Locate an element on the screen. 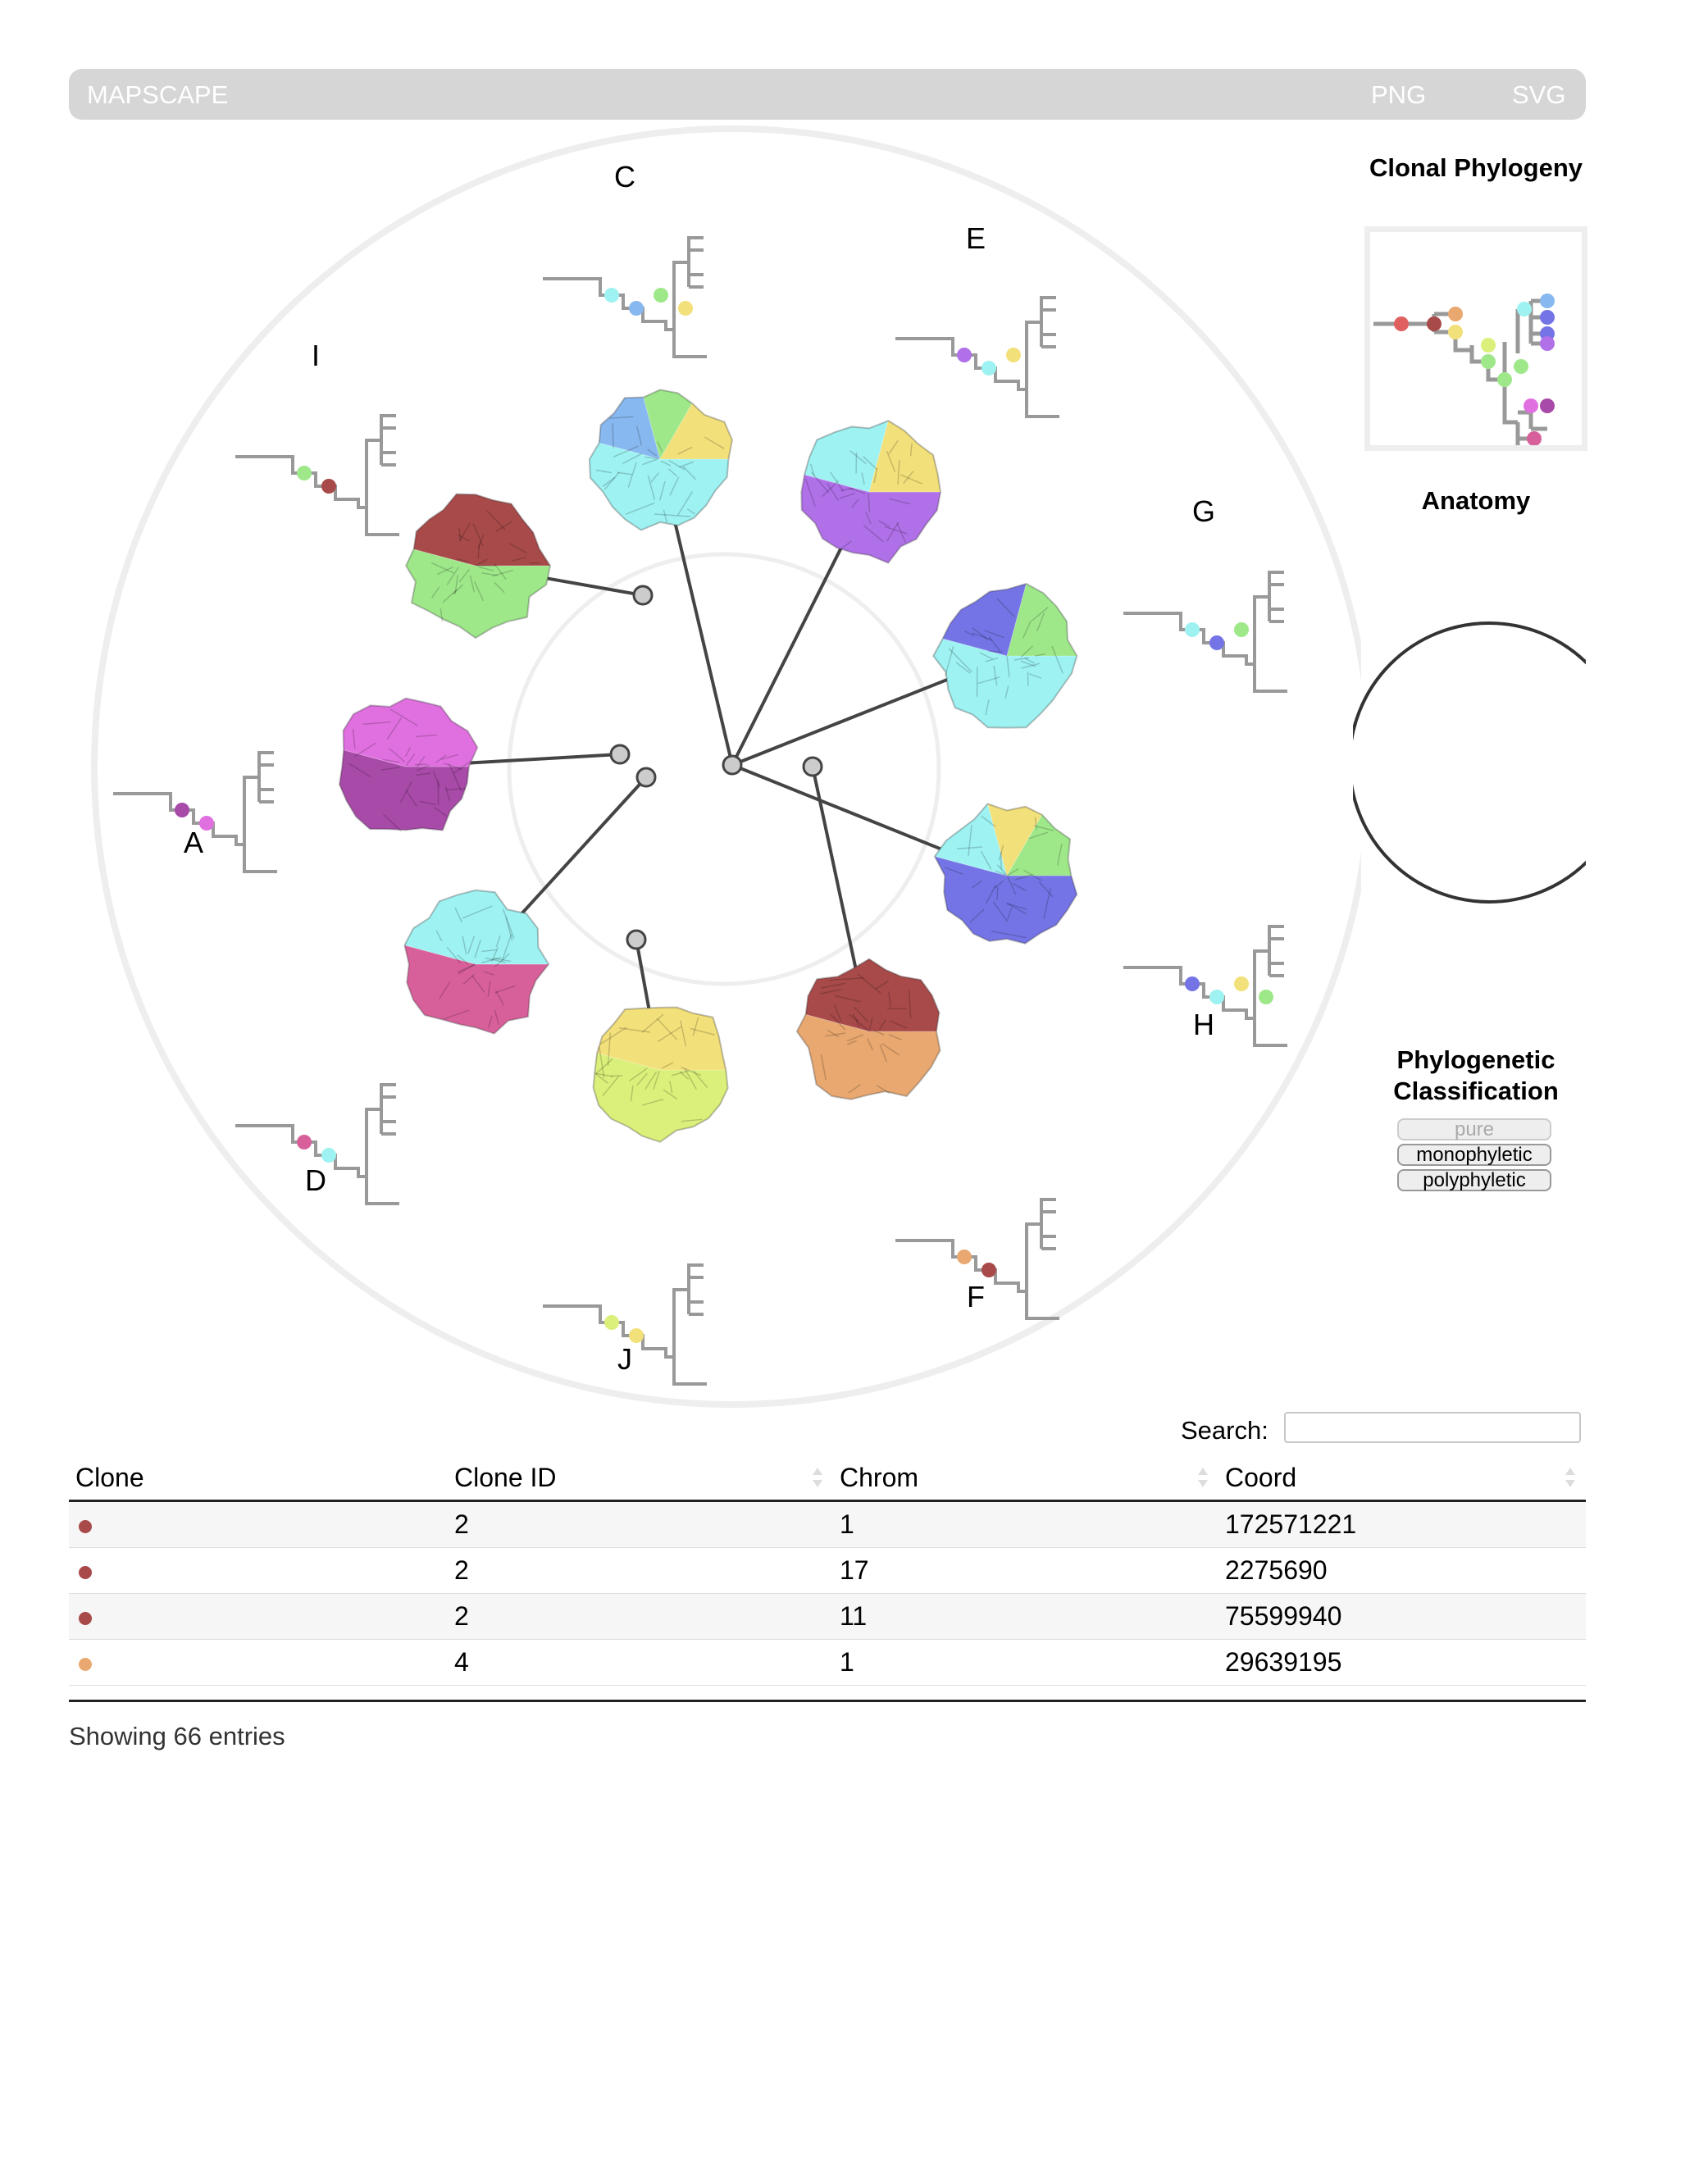 The image size is (1708, 2176). search-label: Search: is located at coordinates (1224, 1430).